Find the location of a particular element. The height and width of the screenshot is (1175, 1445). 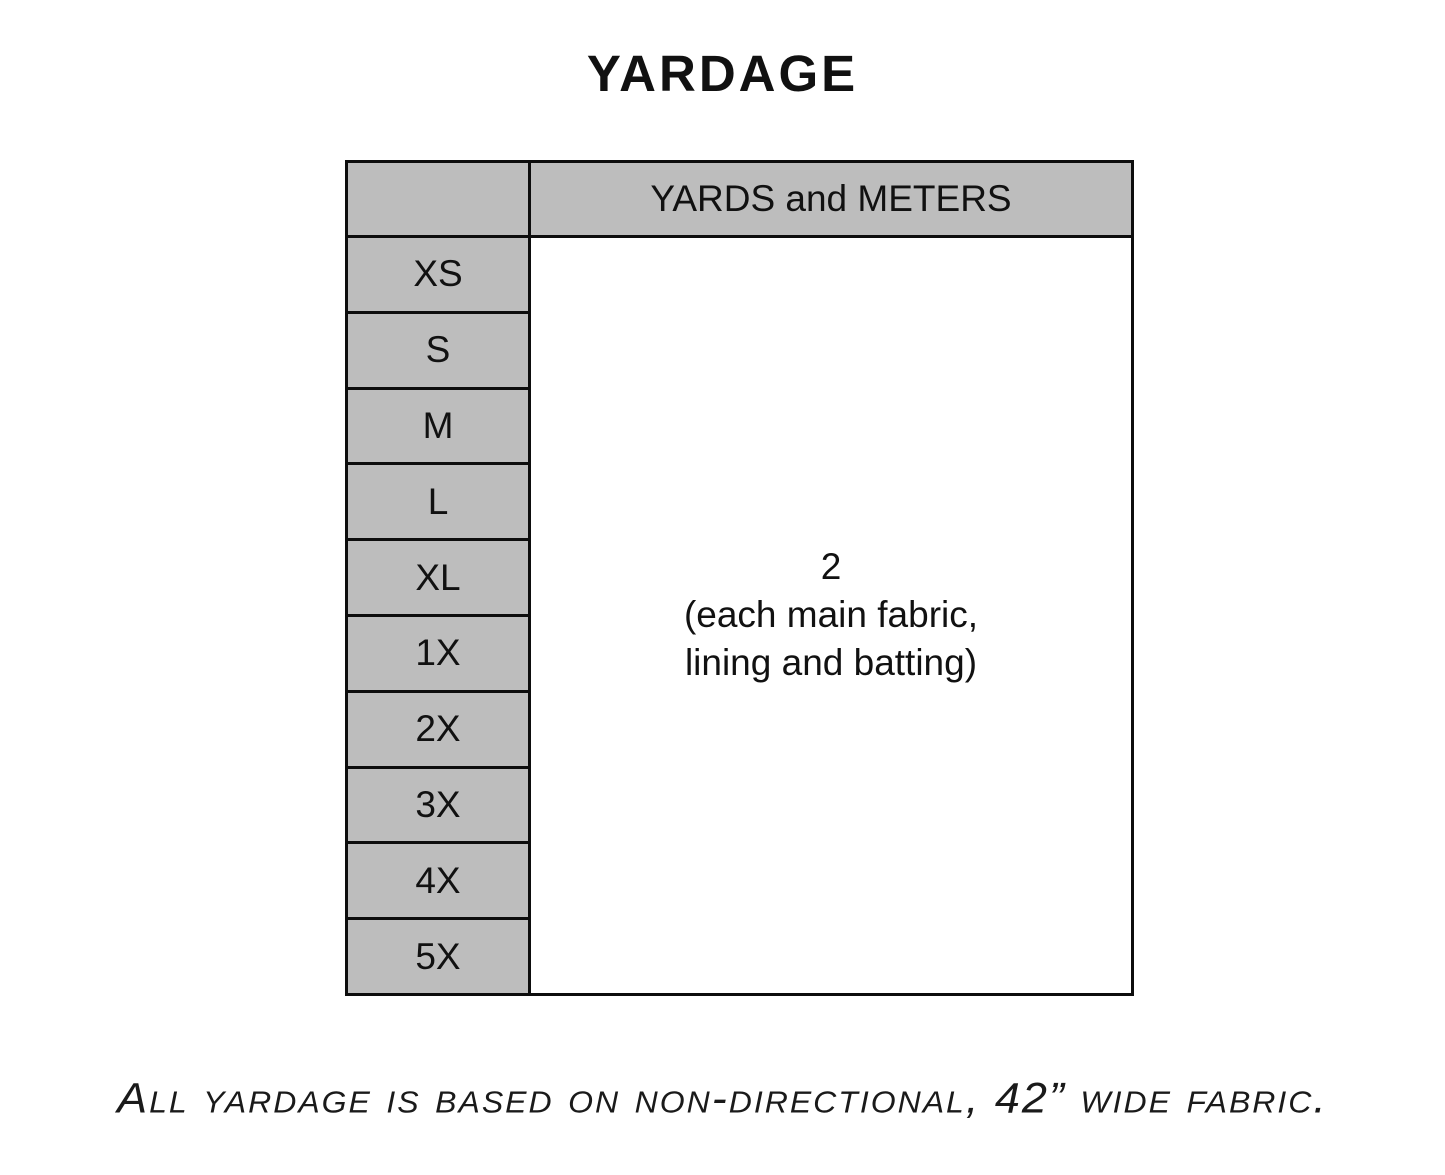

size-cell-s: S is located at coordinates (438, 350).